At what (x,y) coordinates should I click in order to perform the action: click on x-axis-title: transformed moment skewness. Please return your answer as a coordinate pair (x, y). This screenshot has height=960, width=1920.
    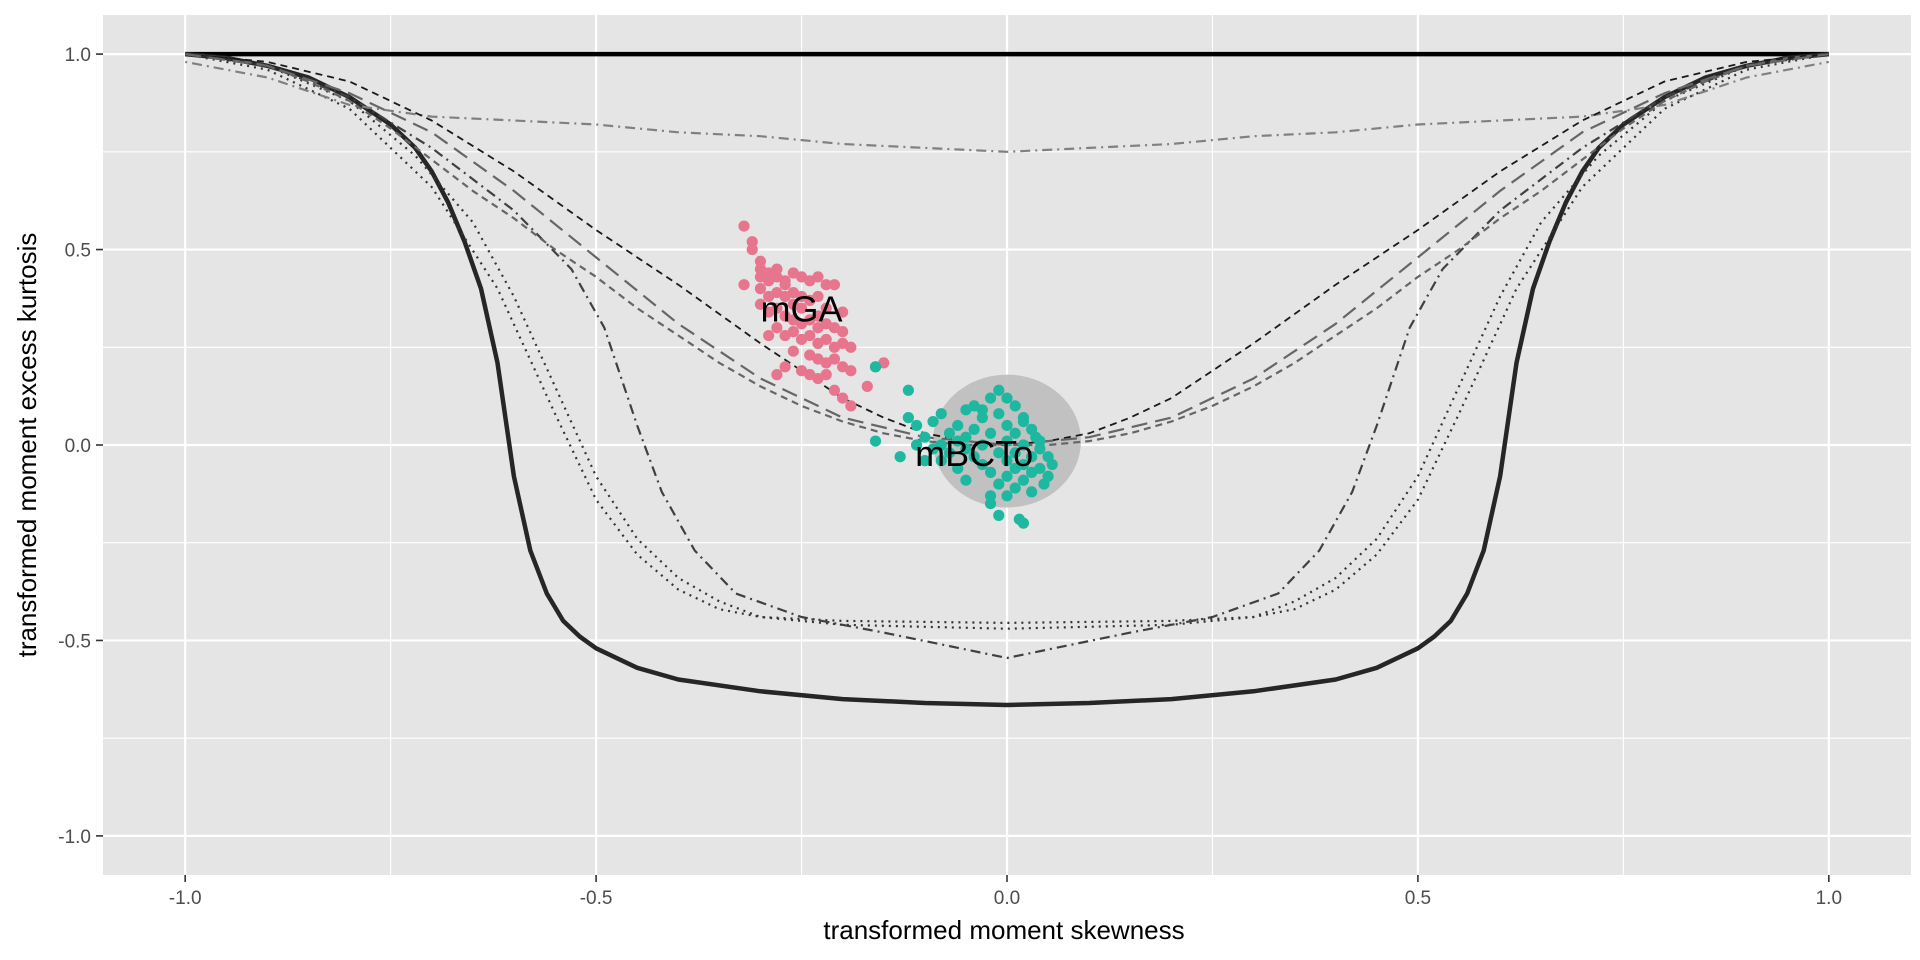
    Looking at the image, I should click on (1003, 930).